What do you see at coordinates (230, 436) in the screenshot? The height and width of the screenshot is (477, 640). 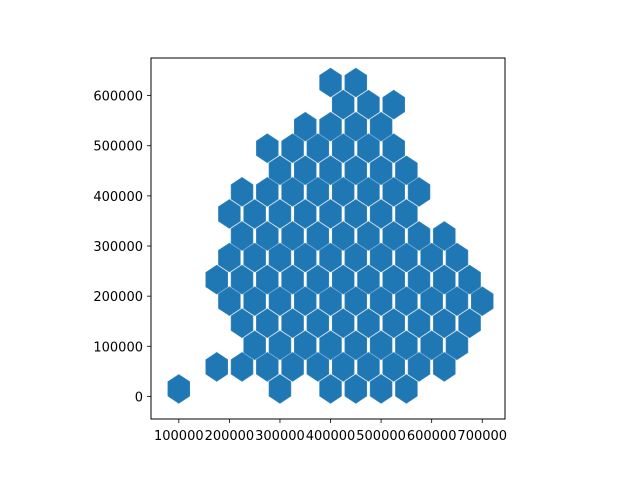 I see `x-tick-label: 200000` at bounding box center [230, 436].